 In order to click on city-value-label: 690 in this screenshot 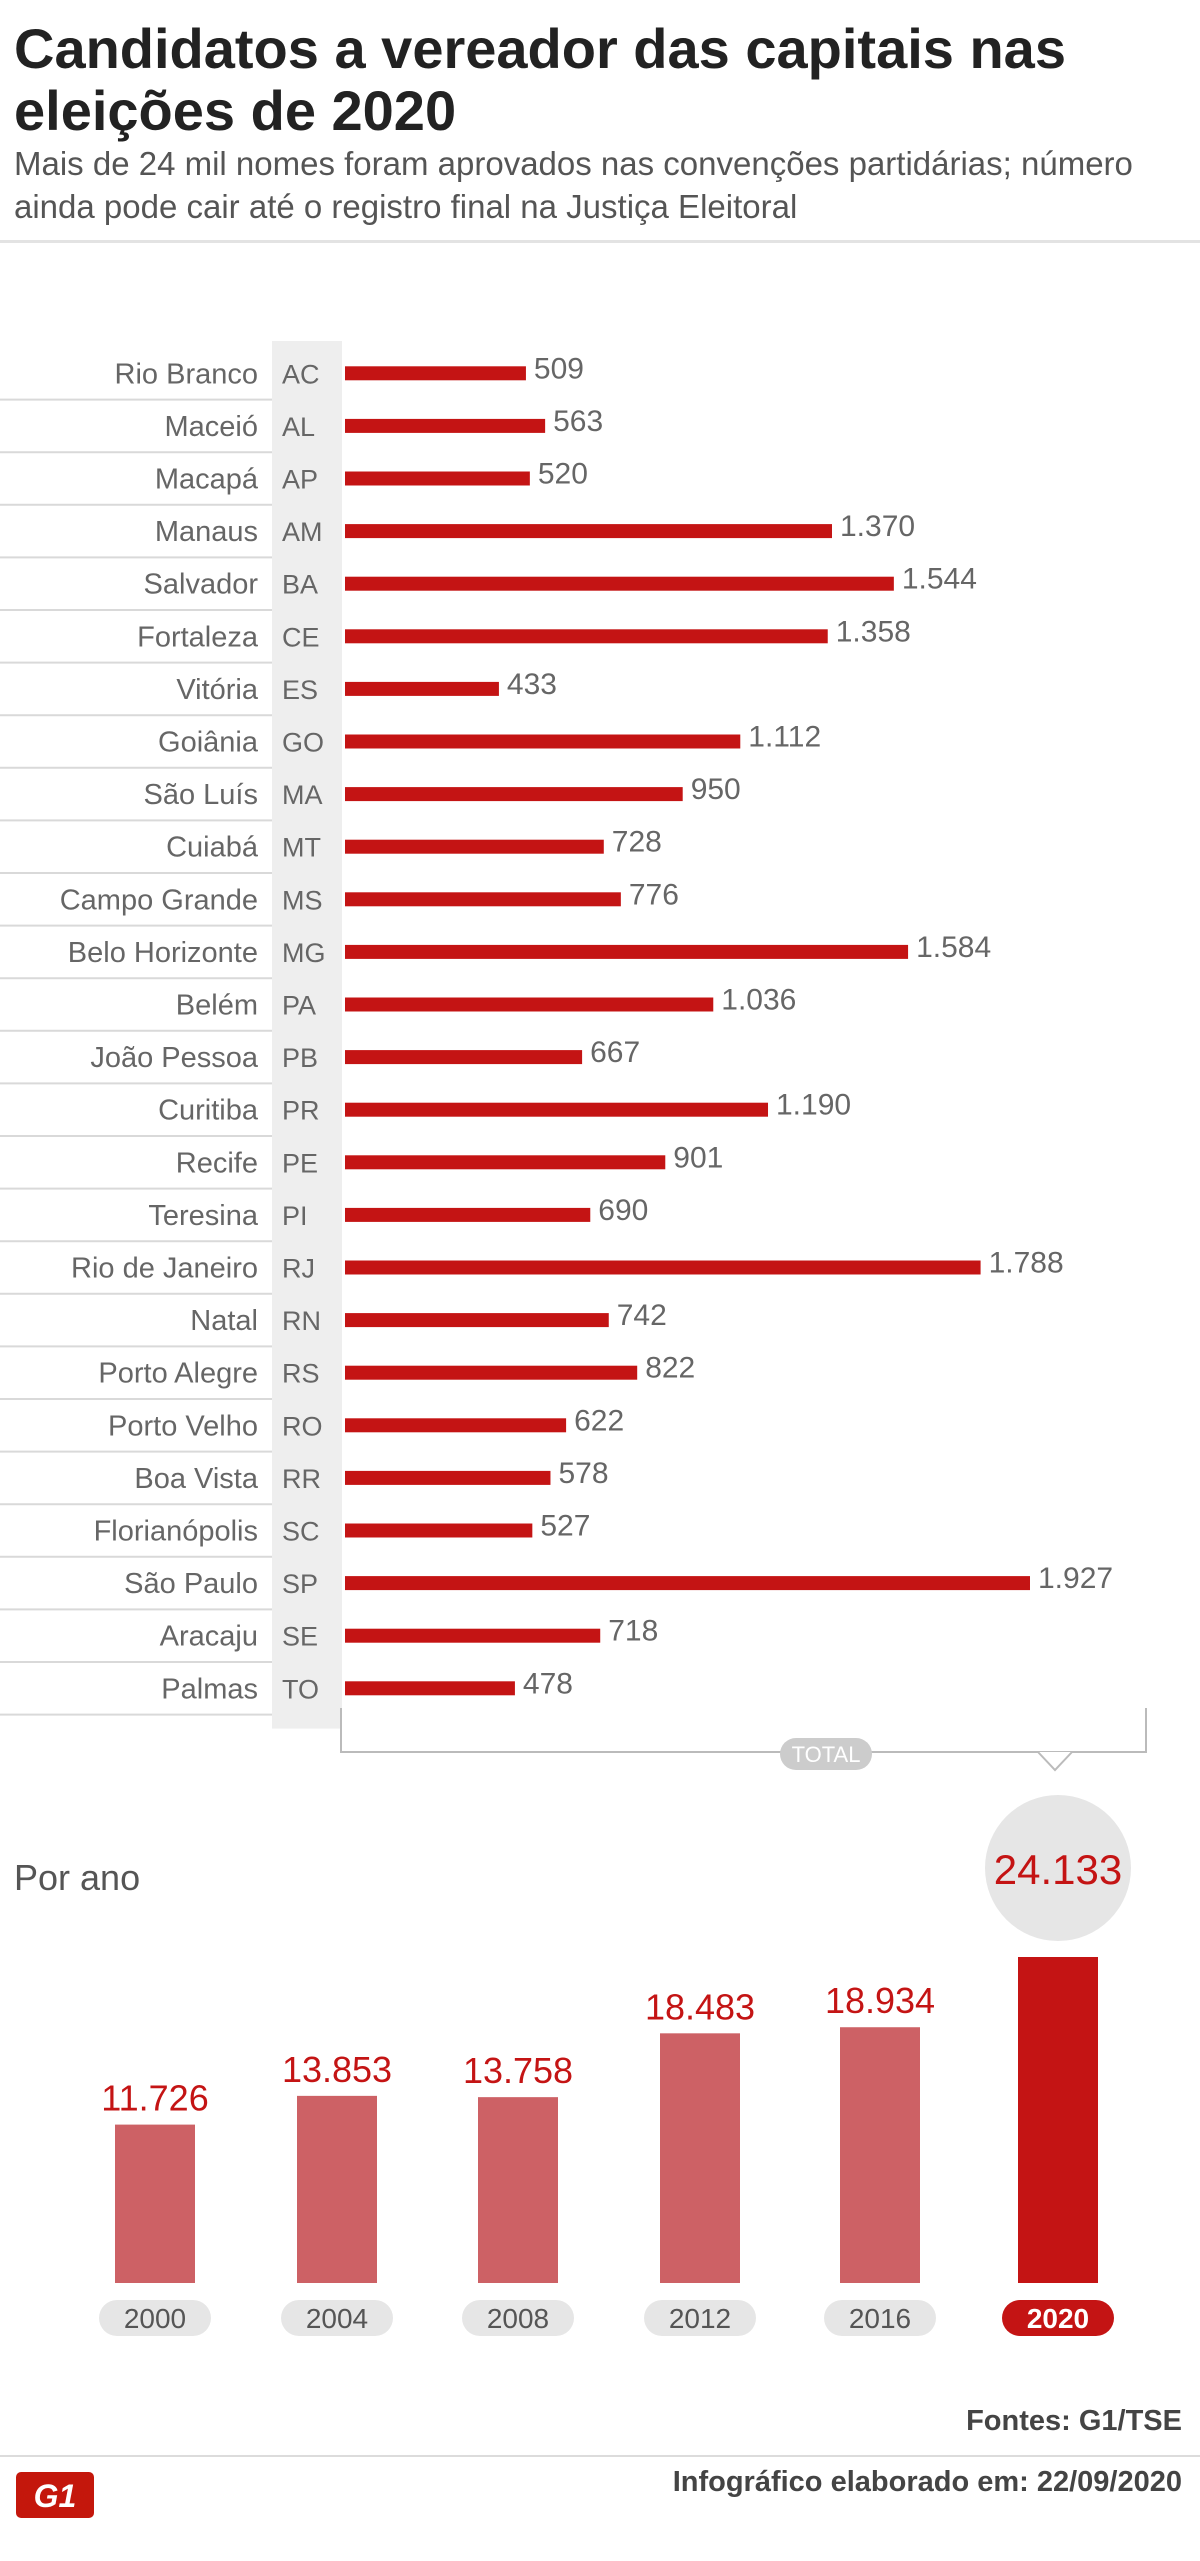, I will do `click(623, 1210)`.